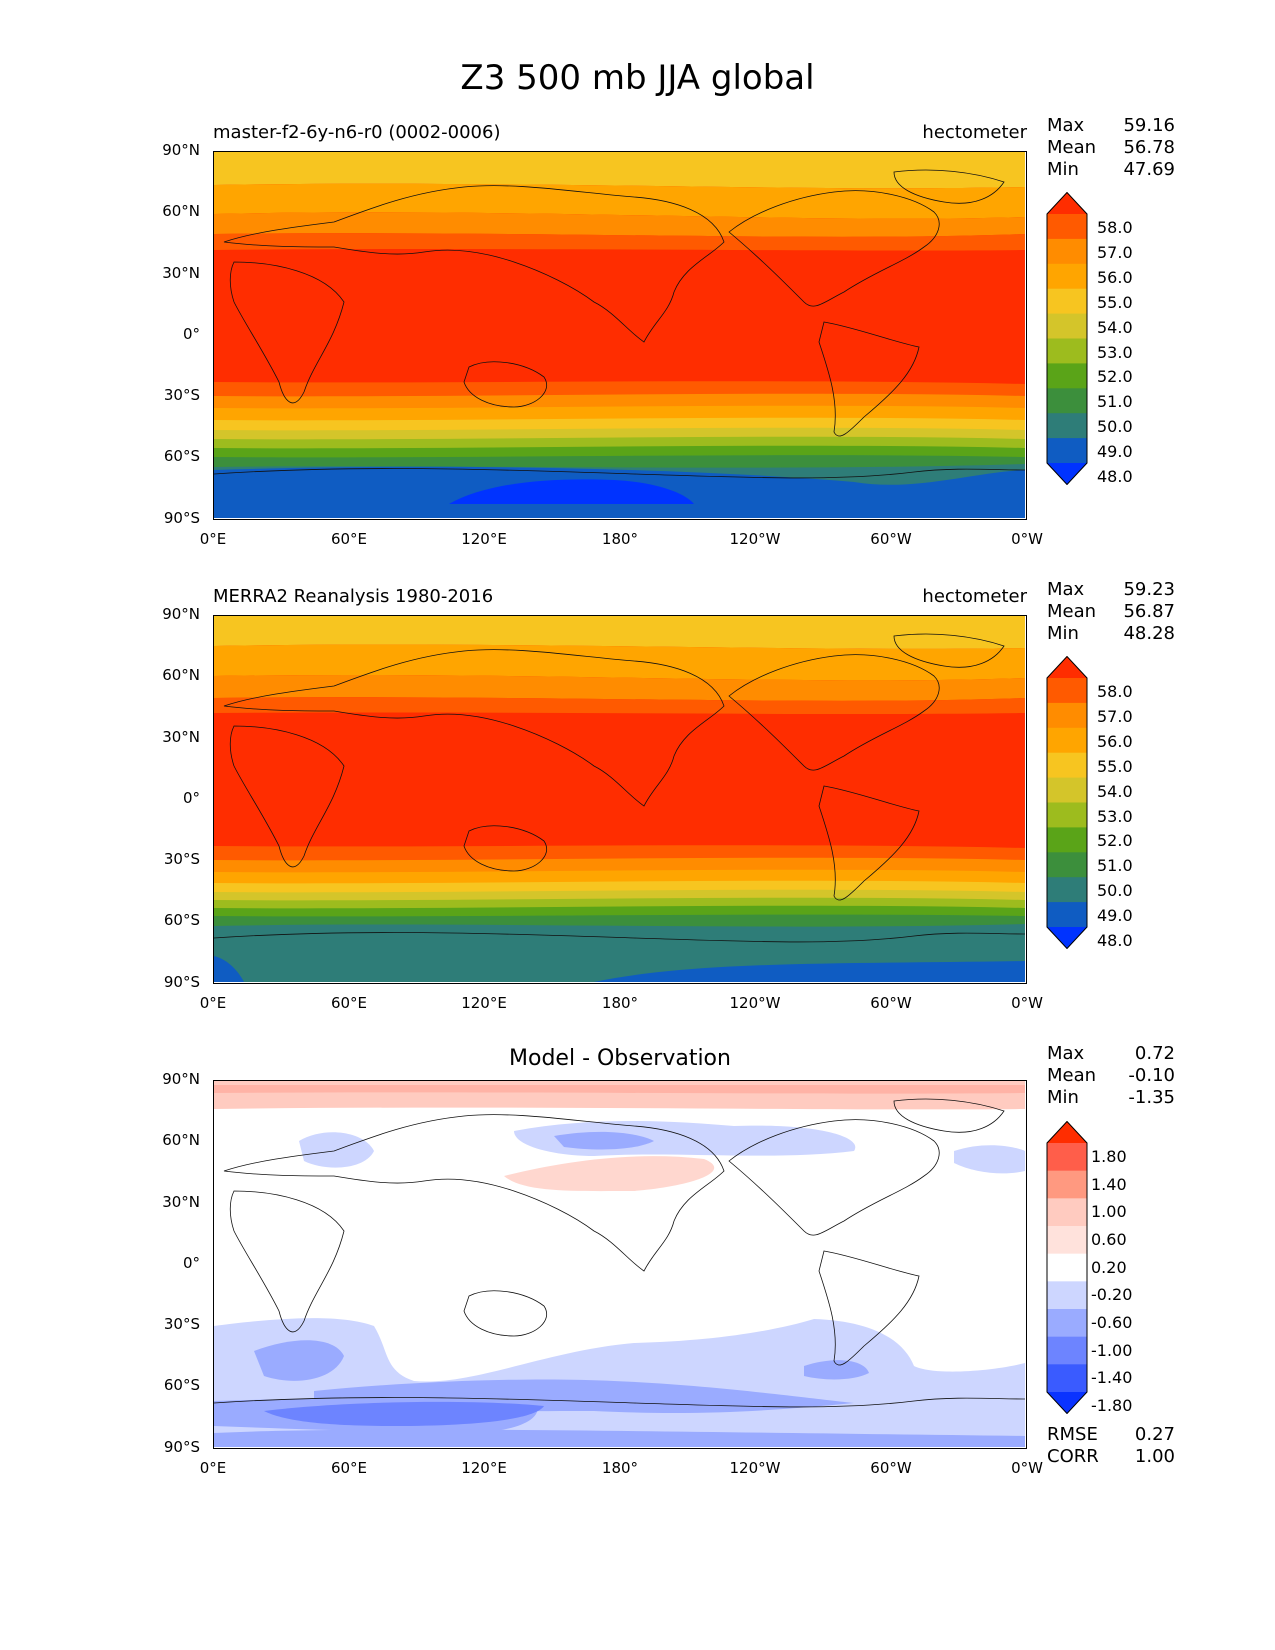 The width and height of the screenshot is (1275, 1650). What do you see at coordinates (1149, 611) in the screenshot?
I see `stat-value: 56.87` at bounding box center [1149, 611].